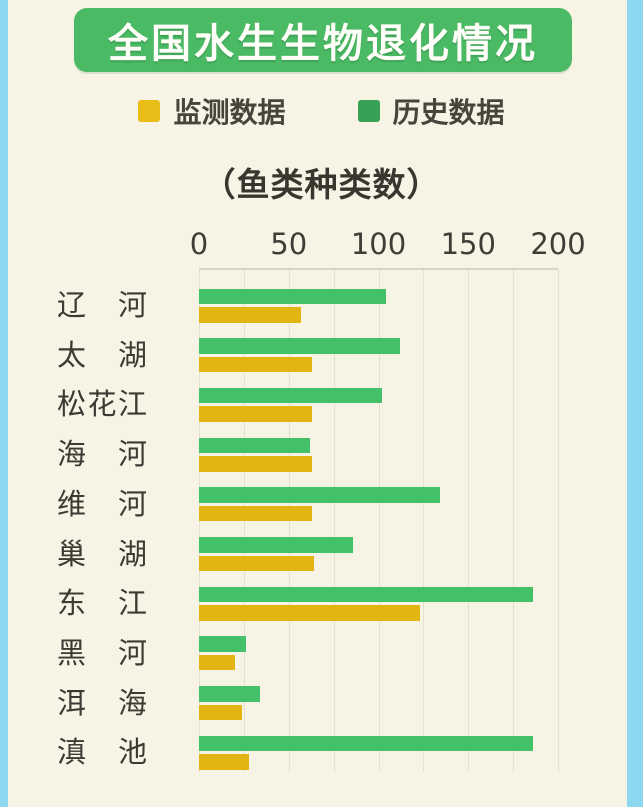 The height and width of the screenshot is (807, 643). I want to click on chart-subtitle: （鱼类种类数）, so click(321, 184).